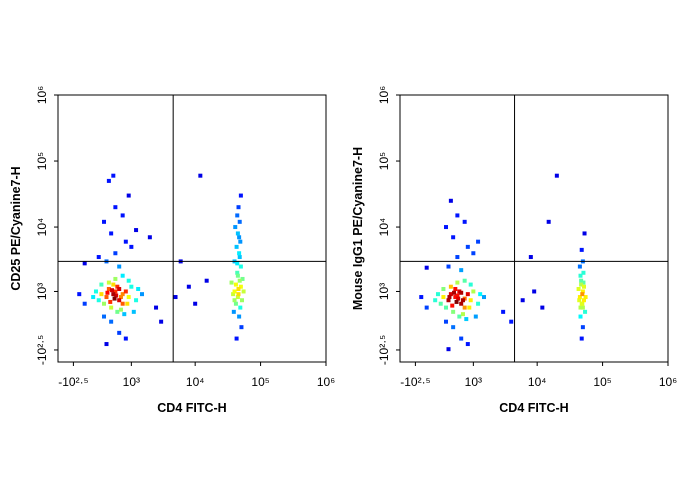  I want to click on y-axis-title: CD25 PE/Cyanine7-H, so click(16, 228).